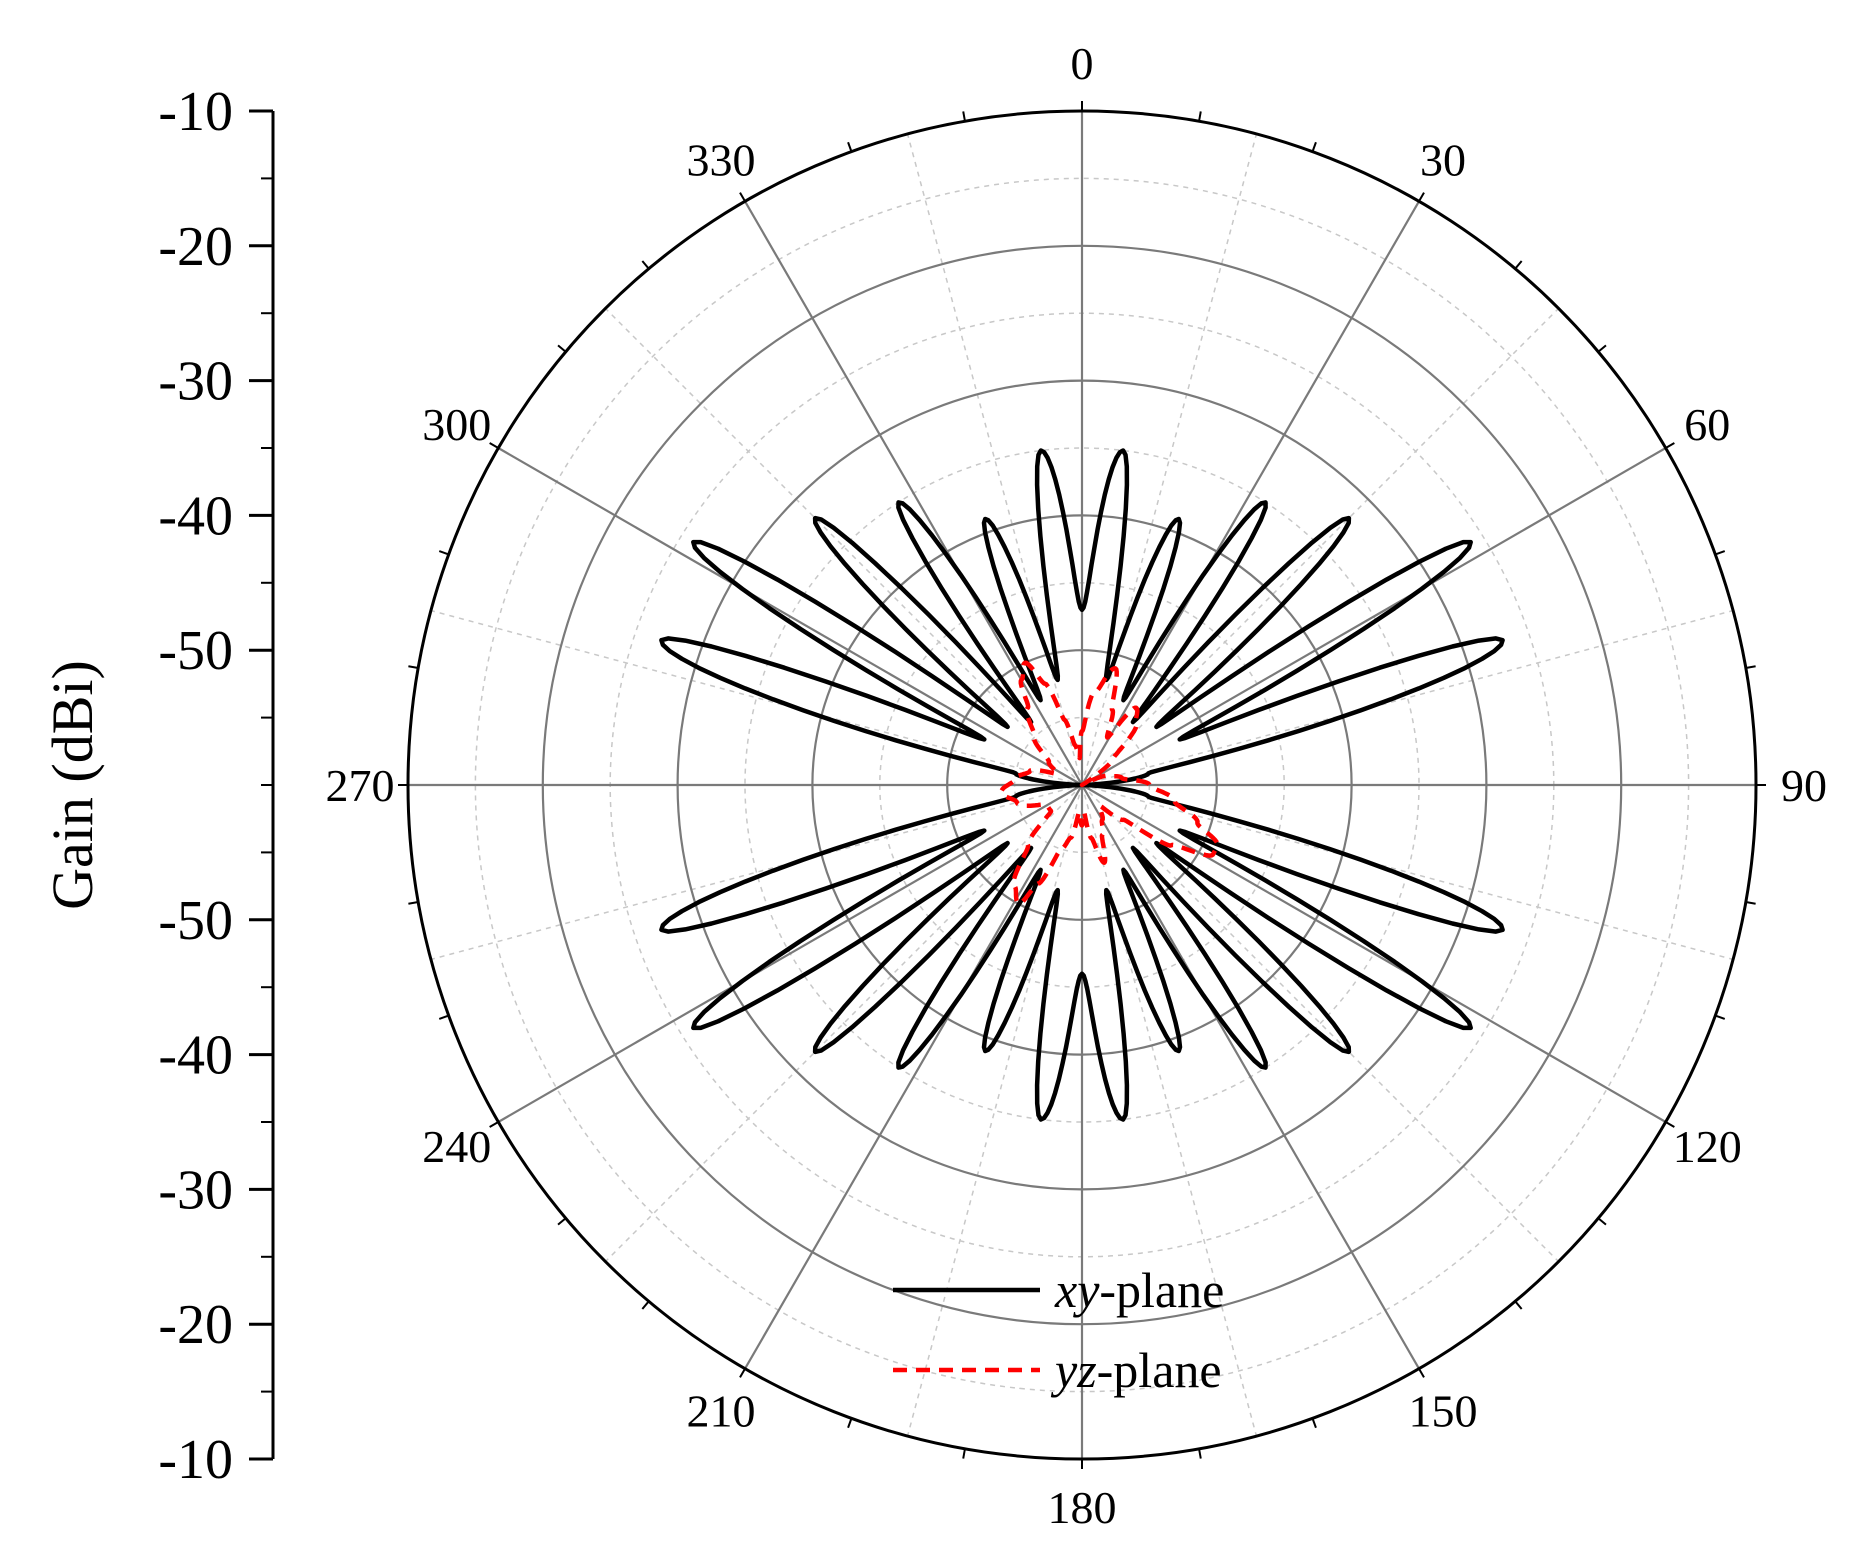 Image resolution: width=1864 pixels, height=1558 pixels. I want to click on legend-item-yz: yz-plane, so click(1057, 1370).